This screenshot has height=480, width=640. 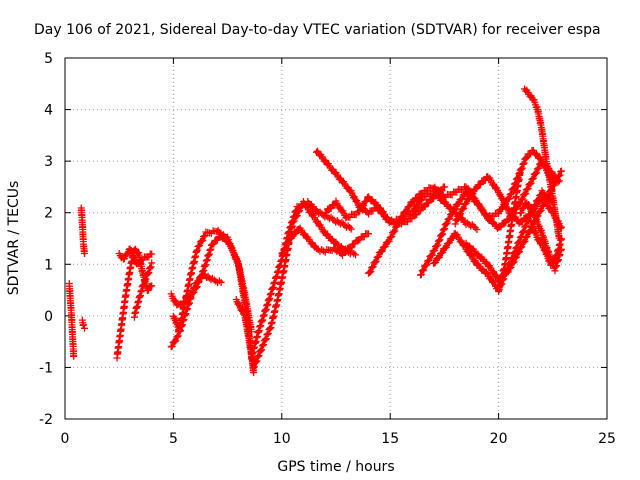 I want to click on y-tick-label: 4, so click(x=48, y=111).